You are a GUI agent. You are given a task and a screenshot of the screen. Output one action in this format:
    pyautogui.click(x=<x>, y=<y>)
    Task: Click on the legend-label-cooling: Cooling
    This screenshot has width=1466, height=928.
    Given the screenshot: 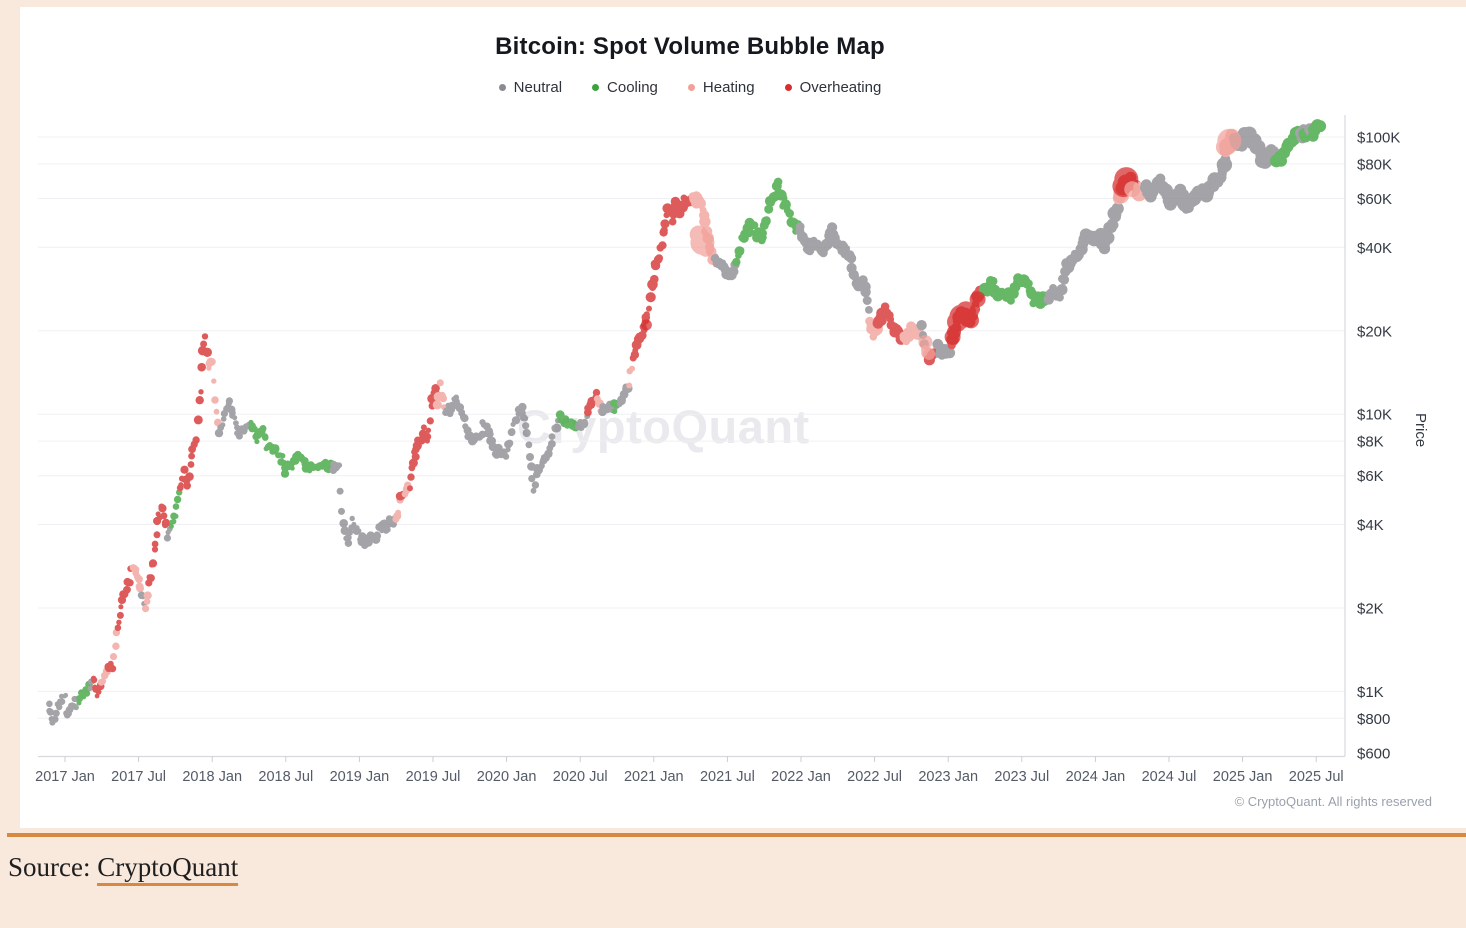 What is the action you would take?
    pyautogui.click(x=632, y=87)
    